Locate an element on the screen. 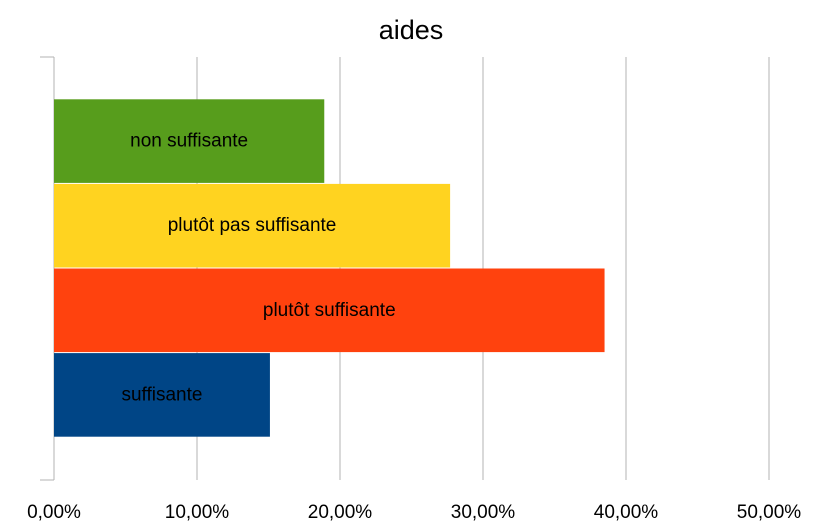 This screenshot has width=822, height=525. bar-label: non suffisante is located at coordinates (189, 141).